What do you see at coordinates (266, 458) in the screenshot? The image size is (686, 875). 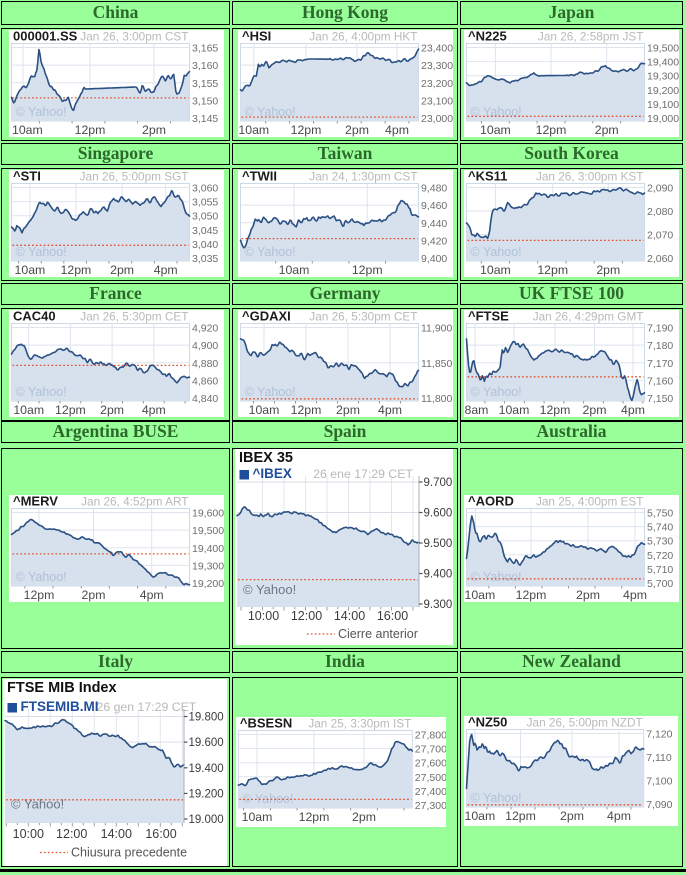 I see `svg-text: IBEX 35` at bounding box center [266, 458].